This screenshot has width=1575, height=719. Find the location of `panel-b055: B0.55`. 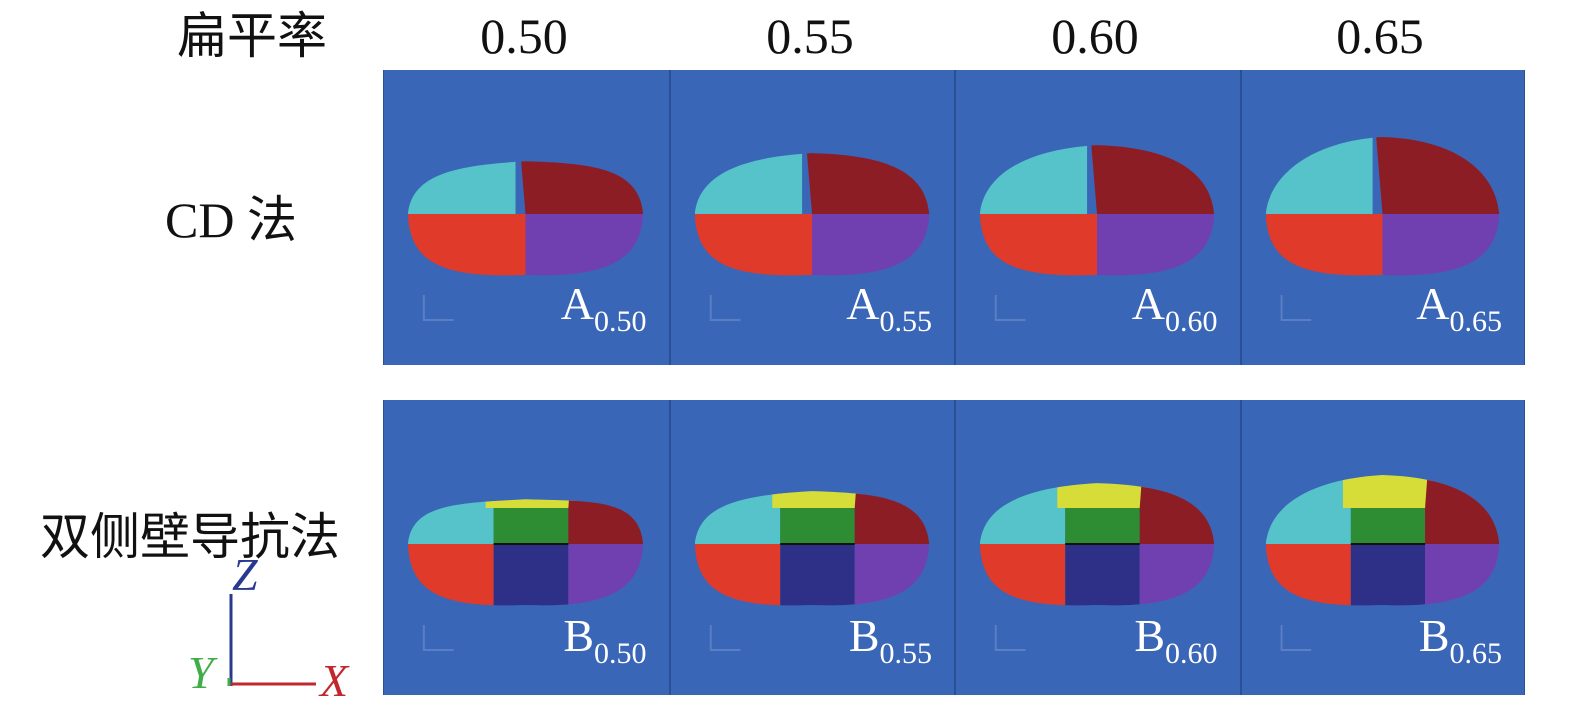

panel-b055: B0.55 is located at coordinates (811, 547).